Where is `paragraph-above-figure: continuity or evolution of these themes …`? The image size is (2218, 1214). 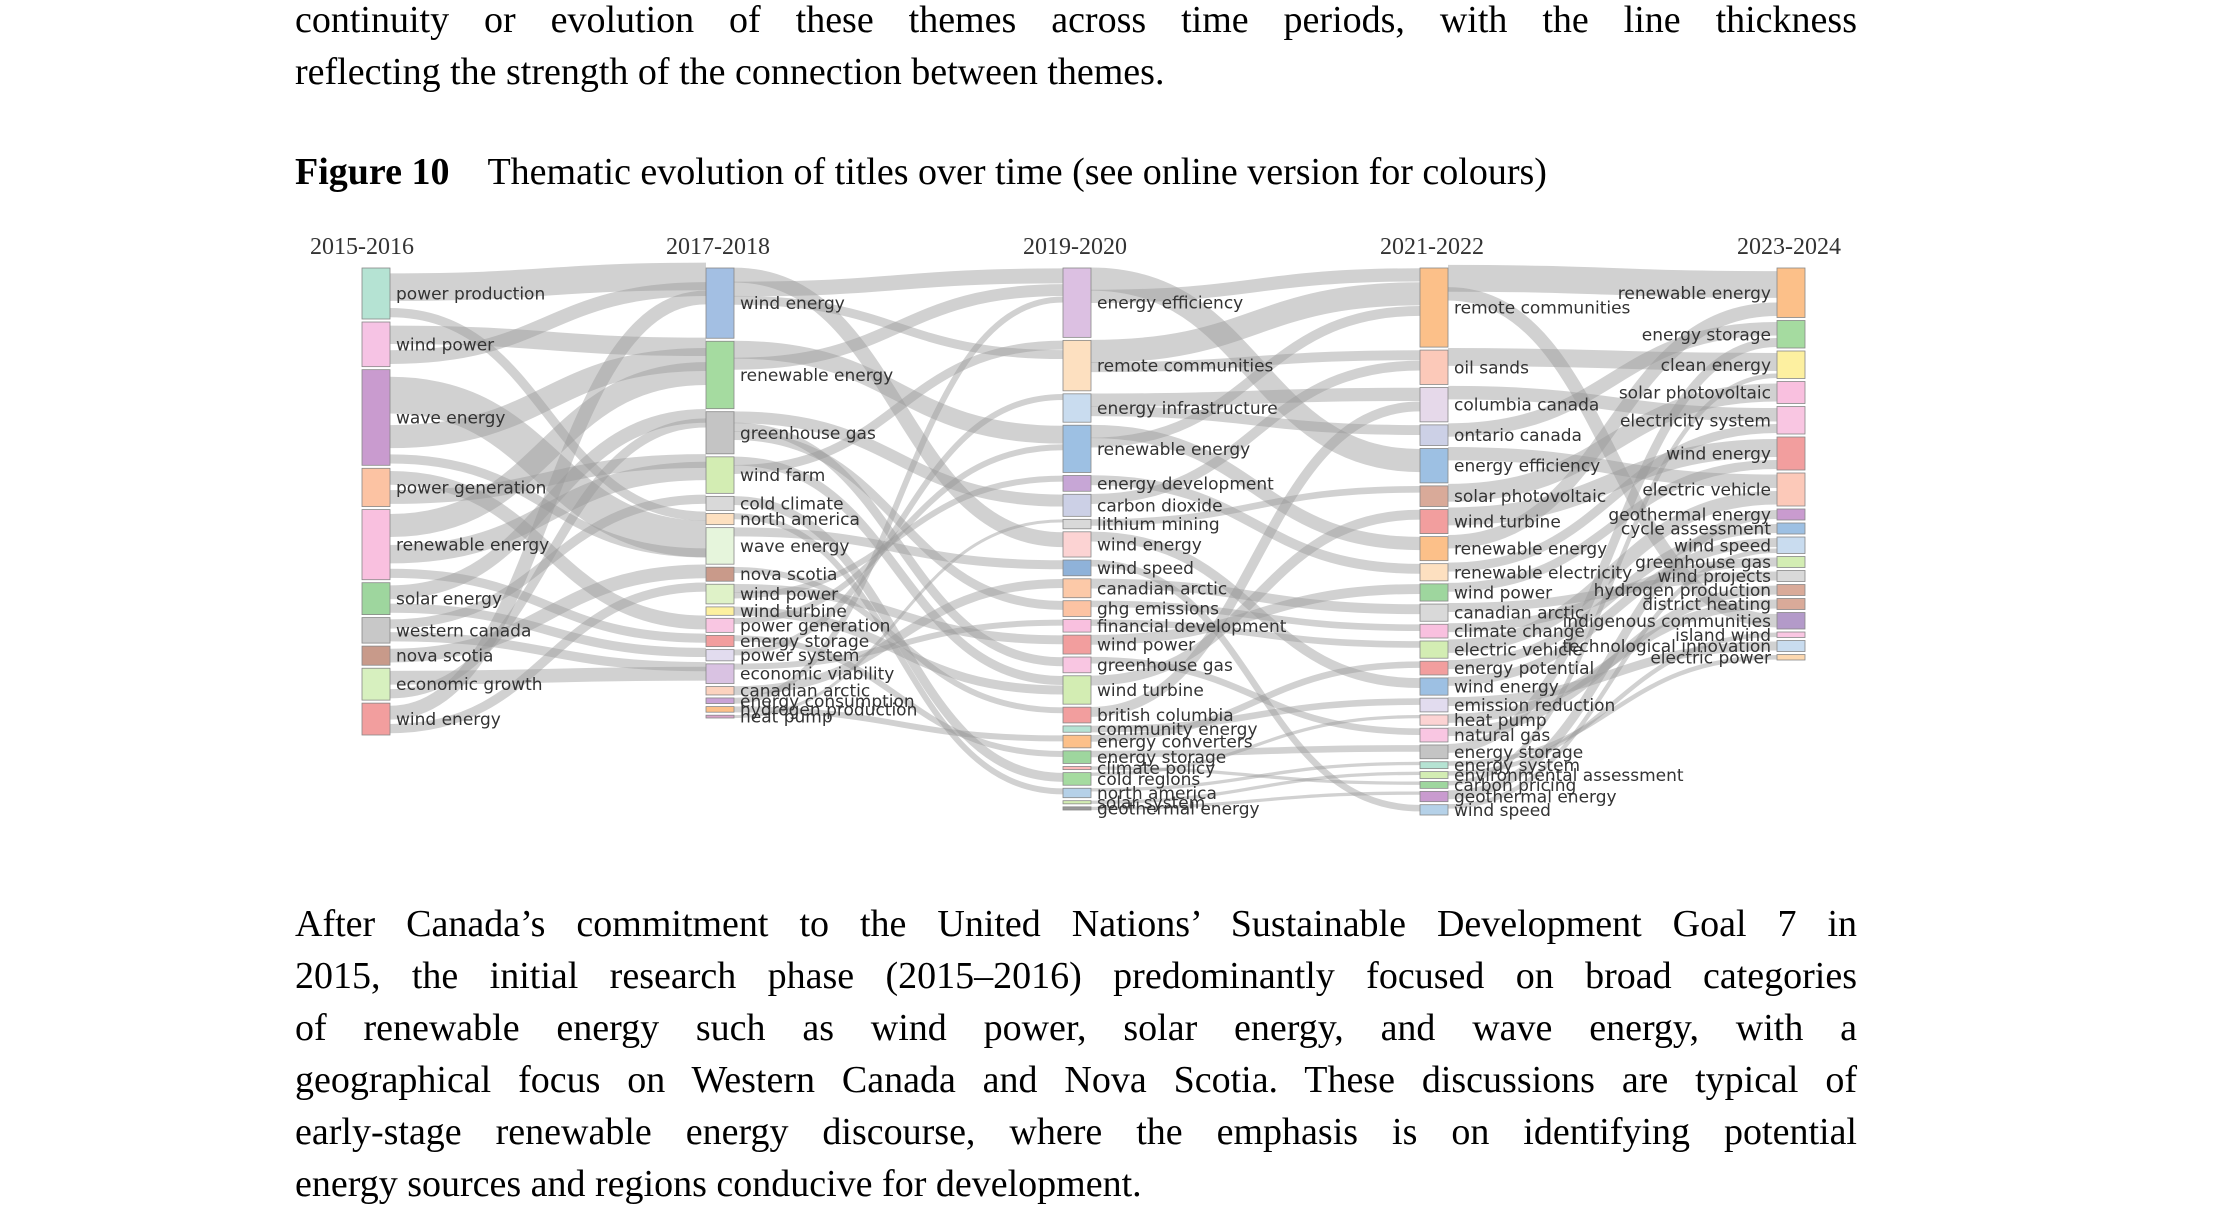 paragraph-above-figure: continuity or evolution of these themes … is located at coordinates (1076, 49).